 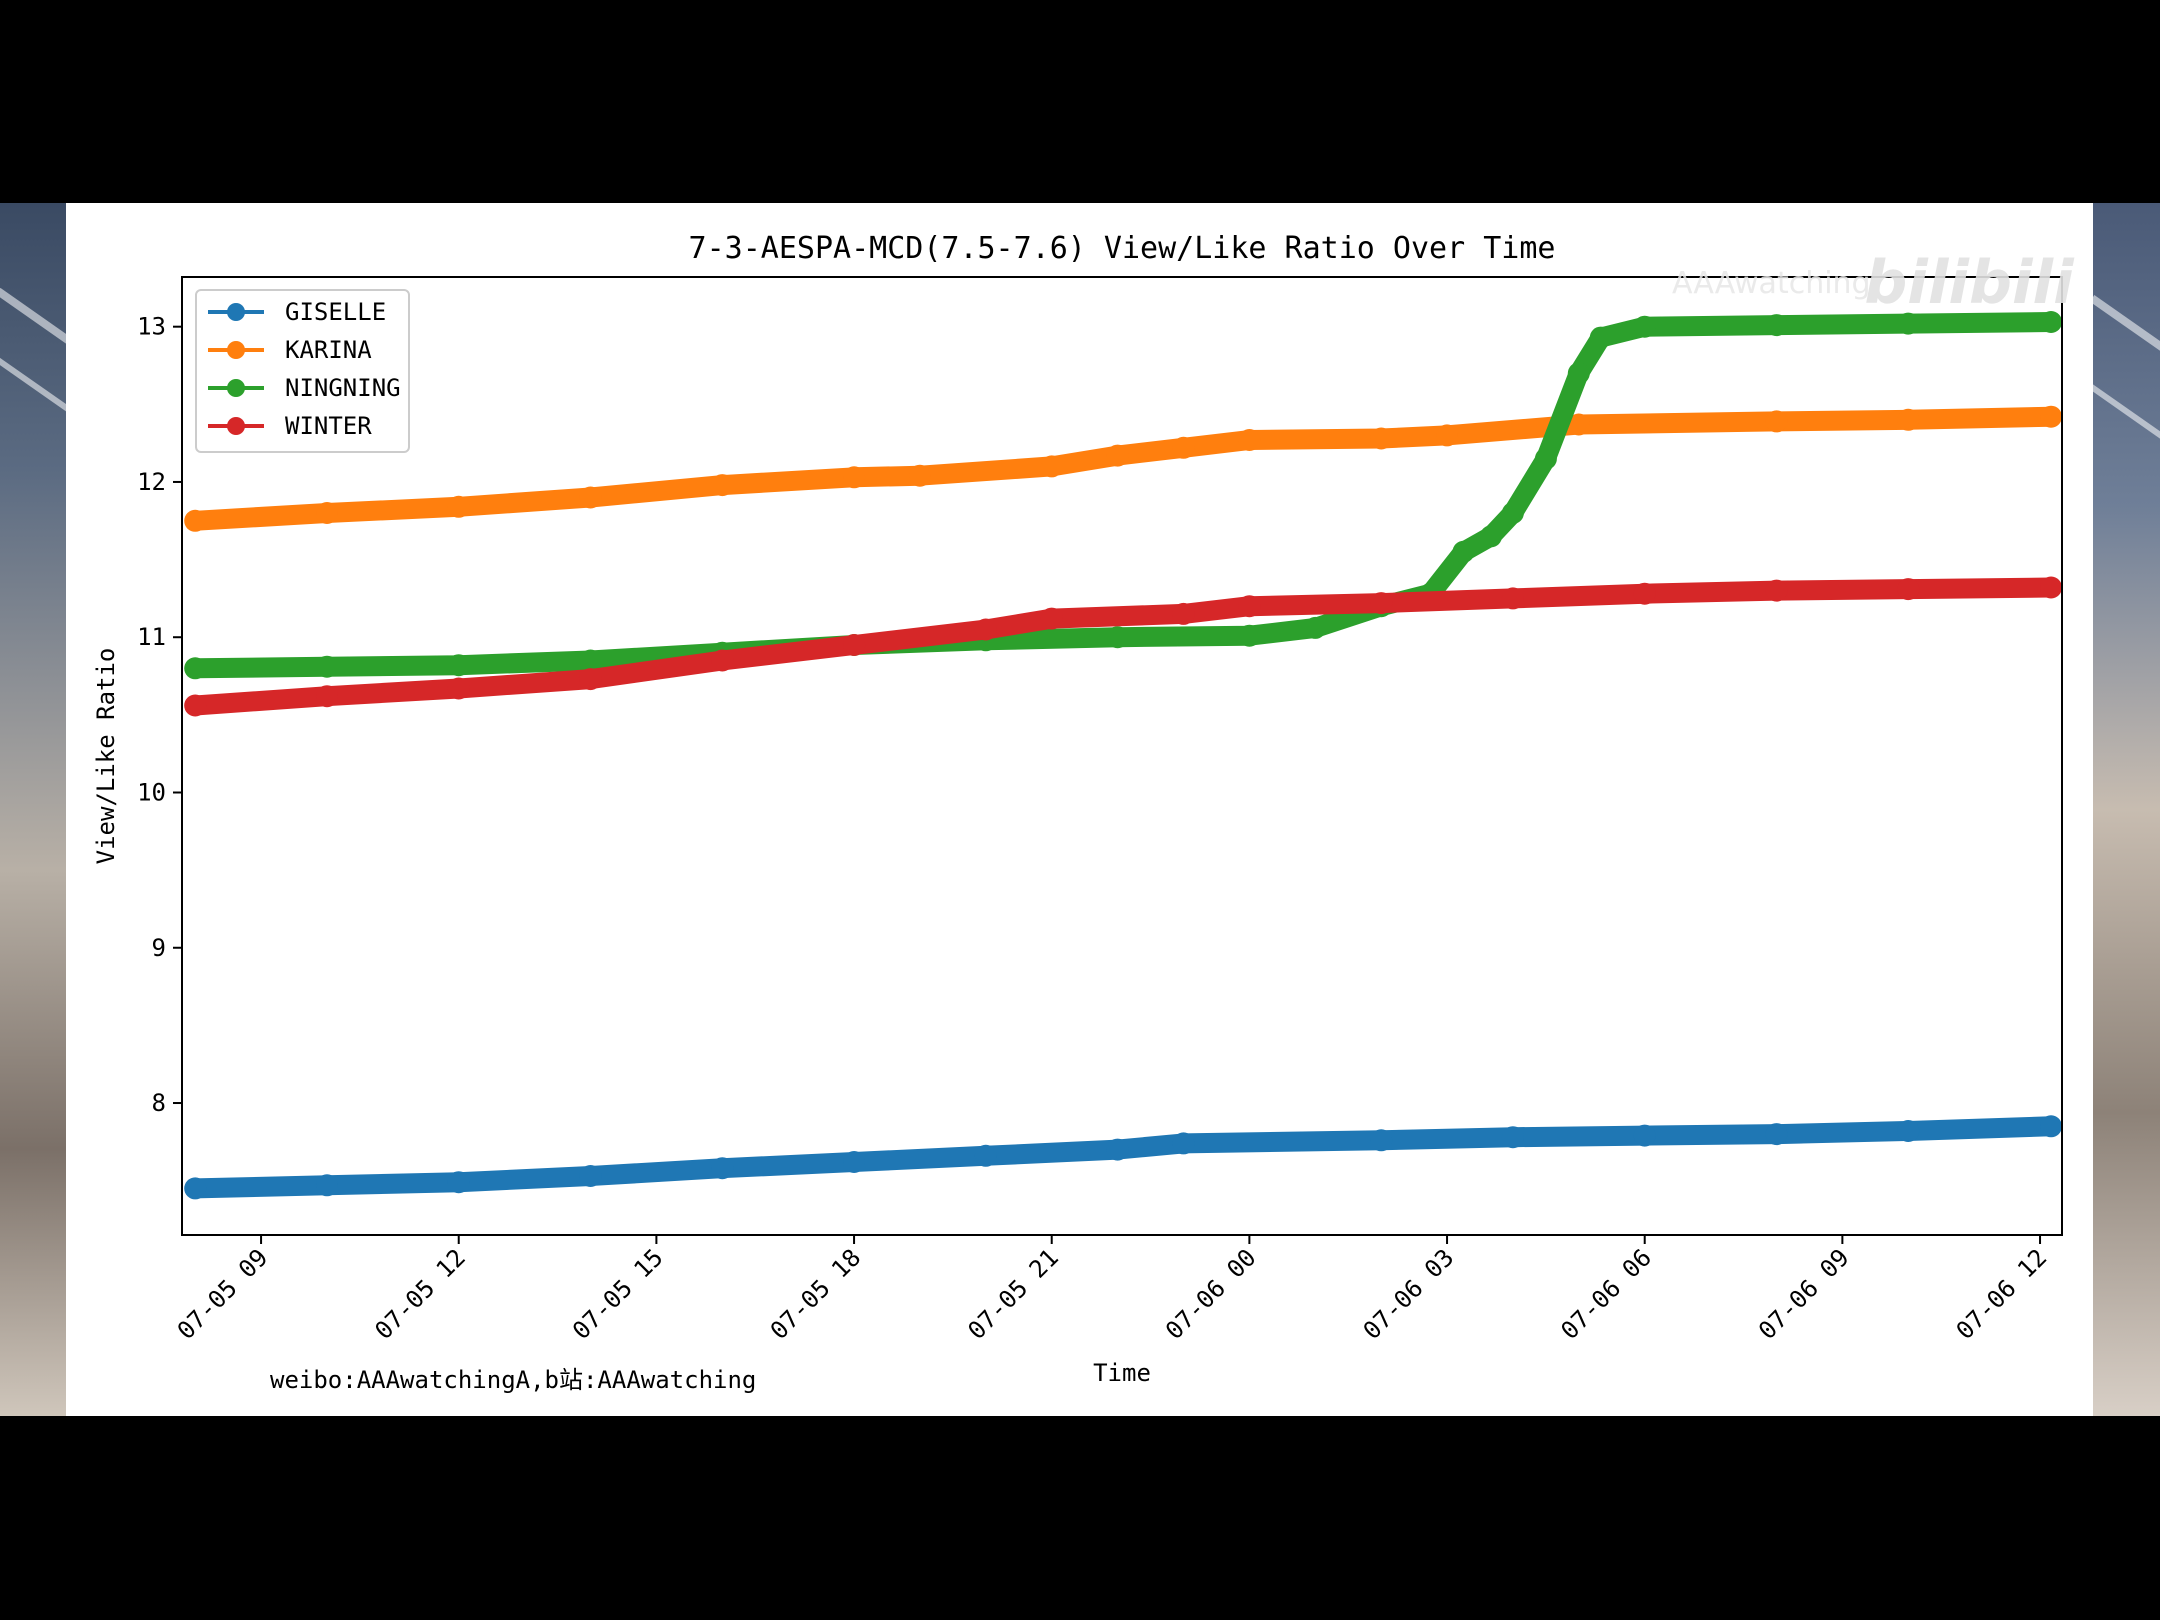 What do you see at coordinates (33, 809) in the screenshot?
I see `background-photo-left` at bounding box center [33, 809].